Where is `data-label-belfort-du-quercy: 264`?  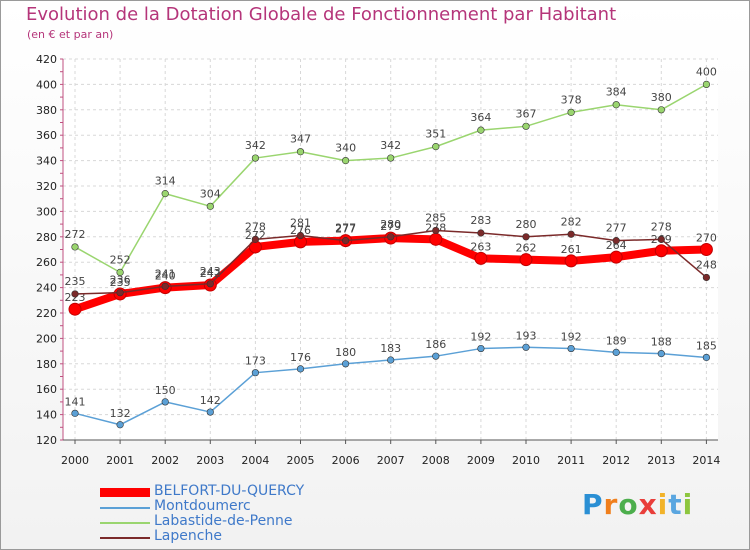 data-label-belfort-du-quercy: 264 is located at coordinates (616, 245).